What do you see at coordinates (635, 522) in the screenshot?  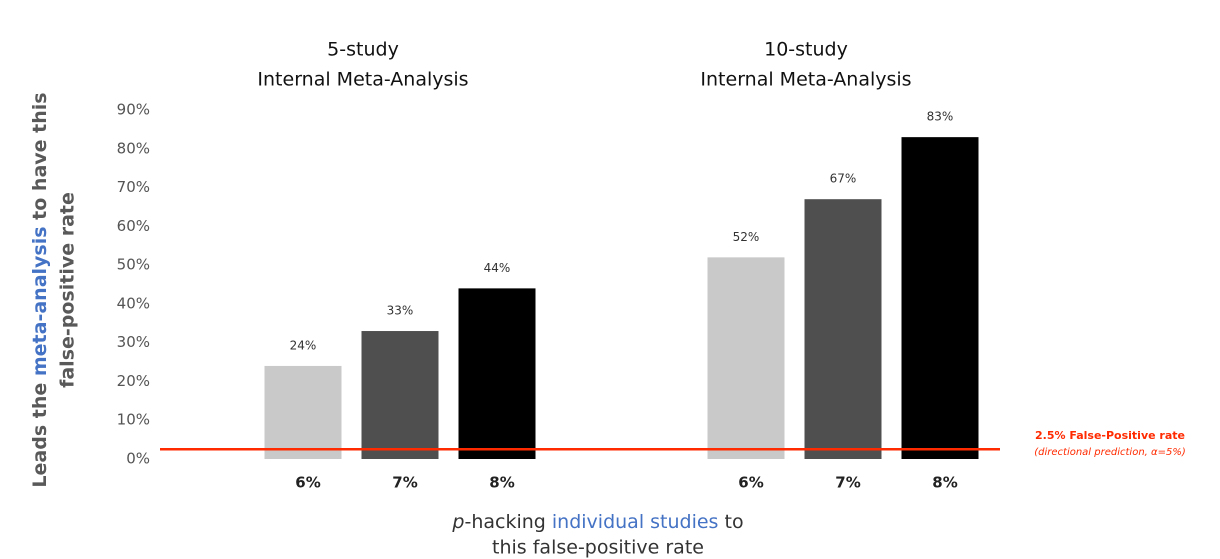 I see `x-label-part: individual studies` at bounding box center [635, 522].